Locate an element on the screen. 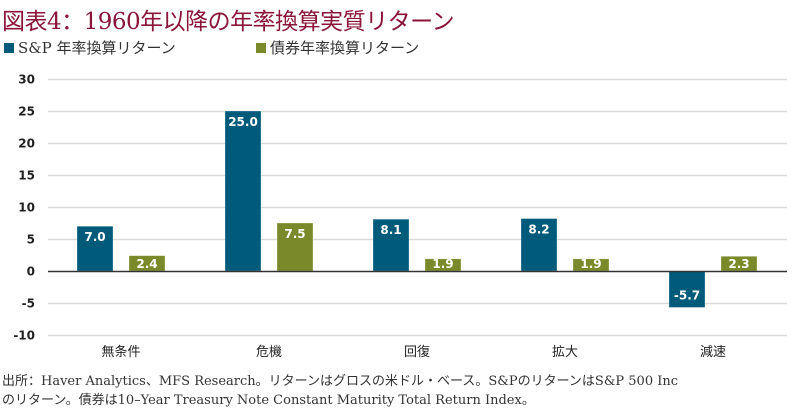 The height and width of the screenshot is (417, 800). legend-label-bond: 債券年率換算リターン is located at coordinates (345, 48).